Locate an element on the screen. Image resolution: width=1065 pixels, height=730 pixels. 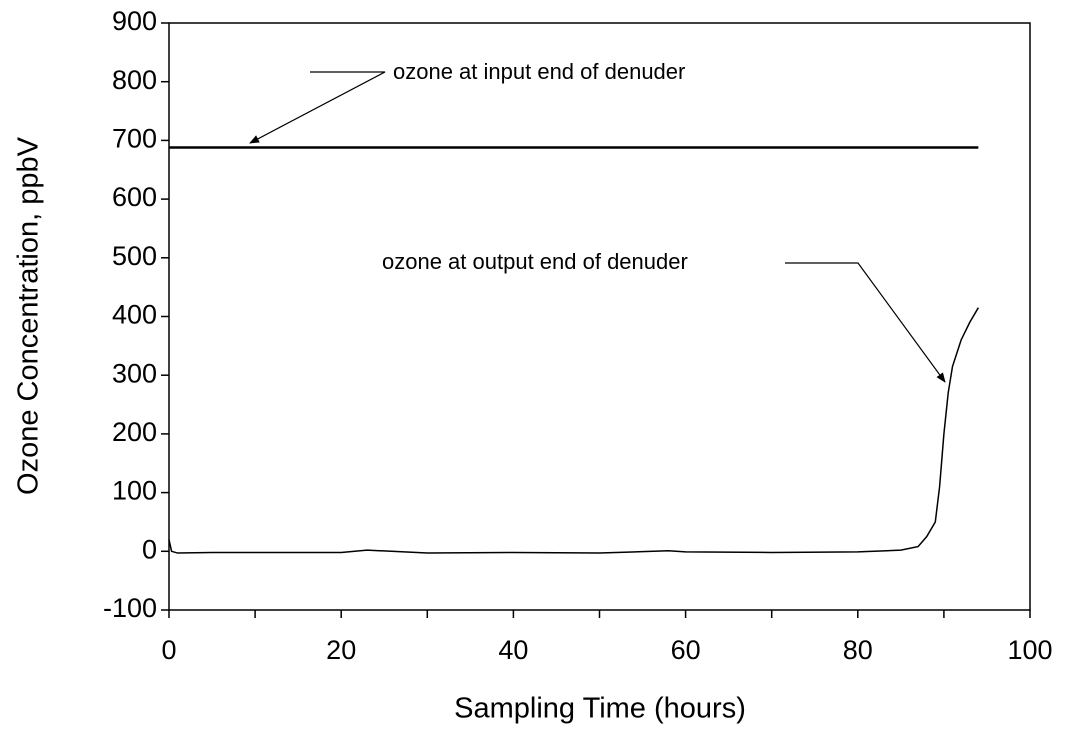
x-tick-label: 80 is located at coordinates (858, 650).